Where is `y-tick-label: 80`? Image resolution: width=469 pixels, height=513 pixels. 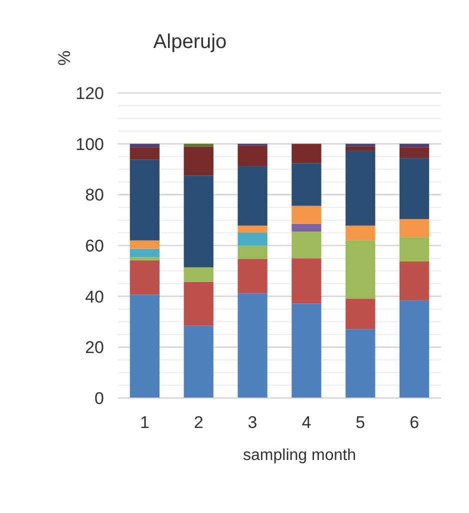 y-tick-label: 80 is located at coordinates (94, 195).